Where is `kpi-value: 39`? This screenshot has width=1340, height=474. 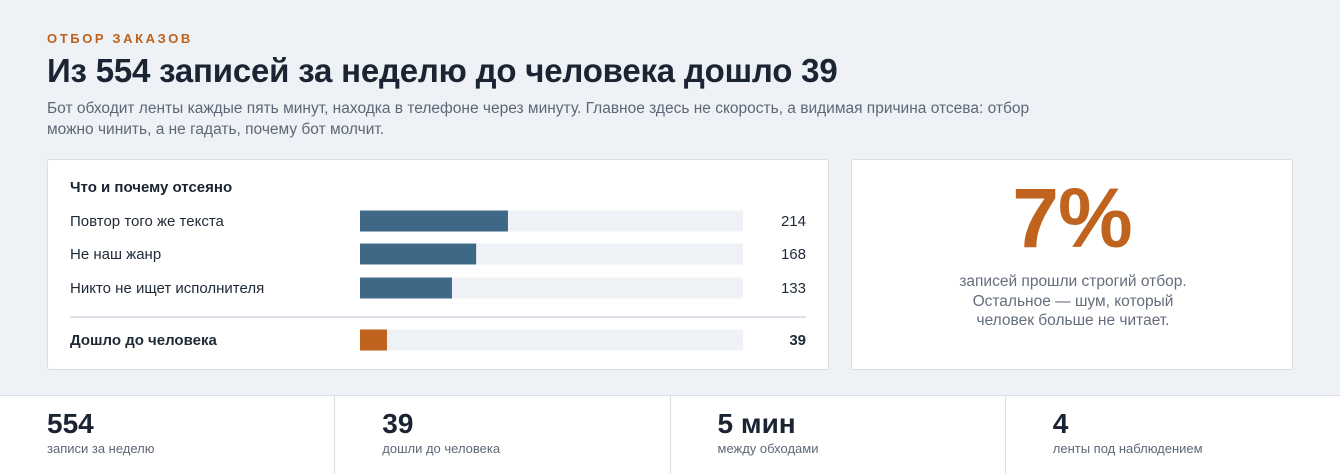
kpi-value: 39 is located at coordinates (398, 423).